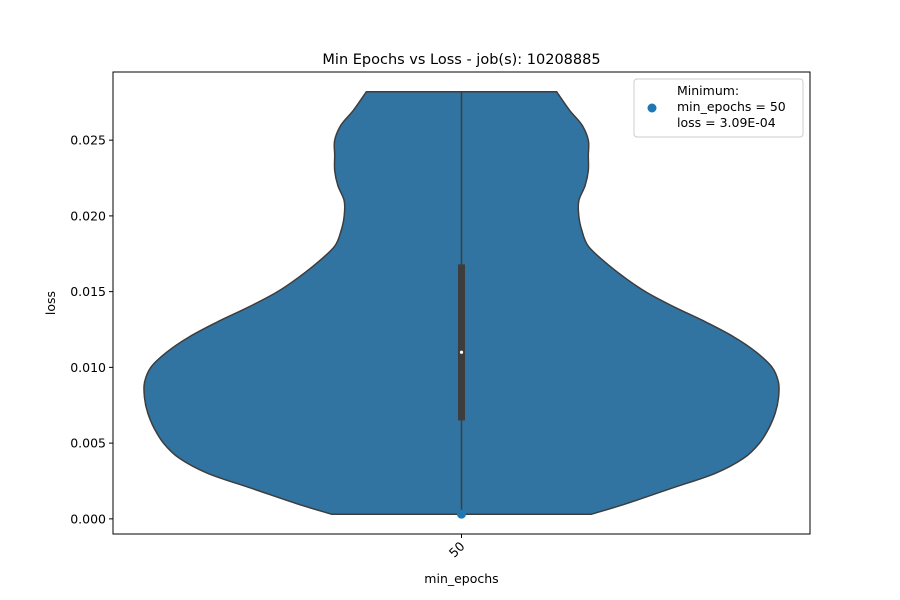  I want to click on legend-line-min-epochs: min_epochs = 50, so click(731, 106).